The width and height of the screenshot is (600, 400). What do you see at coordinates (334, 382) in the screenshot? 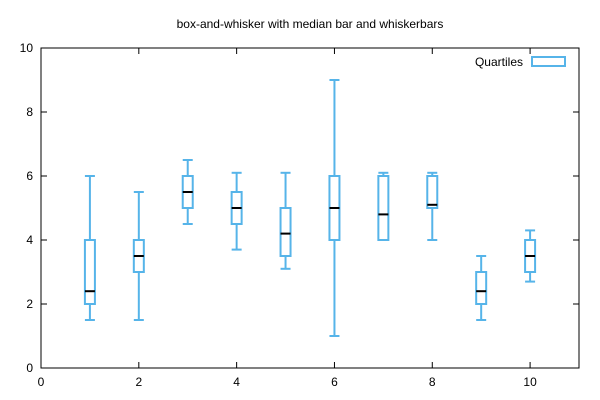
I see `x-tick-label: 6` at bounding box center [334, 382].